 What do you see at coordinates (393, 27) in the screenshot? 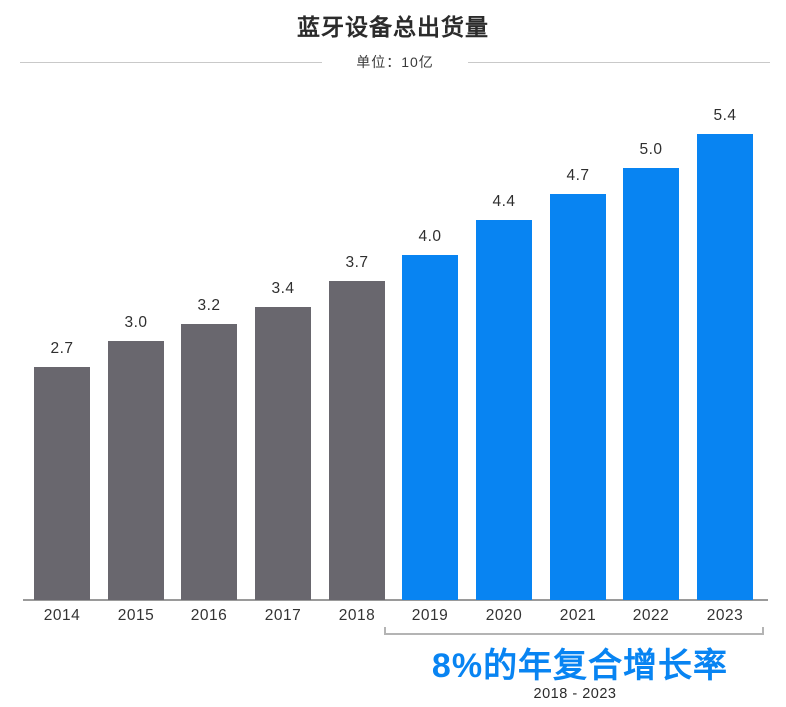
I see `chart-title: 蓝牙设备总出货量` at bounding box center [393, 27].